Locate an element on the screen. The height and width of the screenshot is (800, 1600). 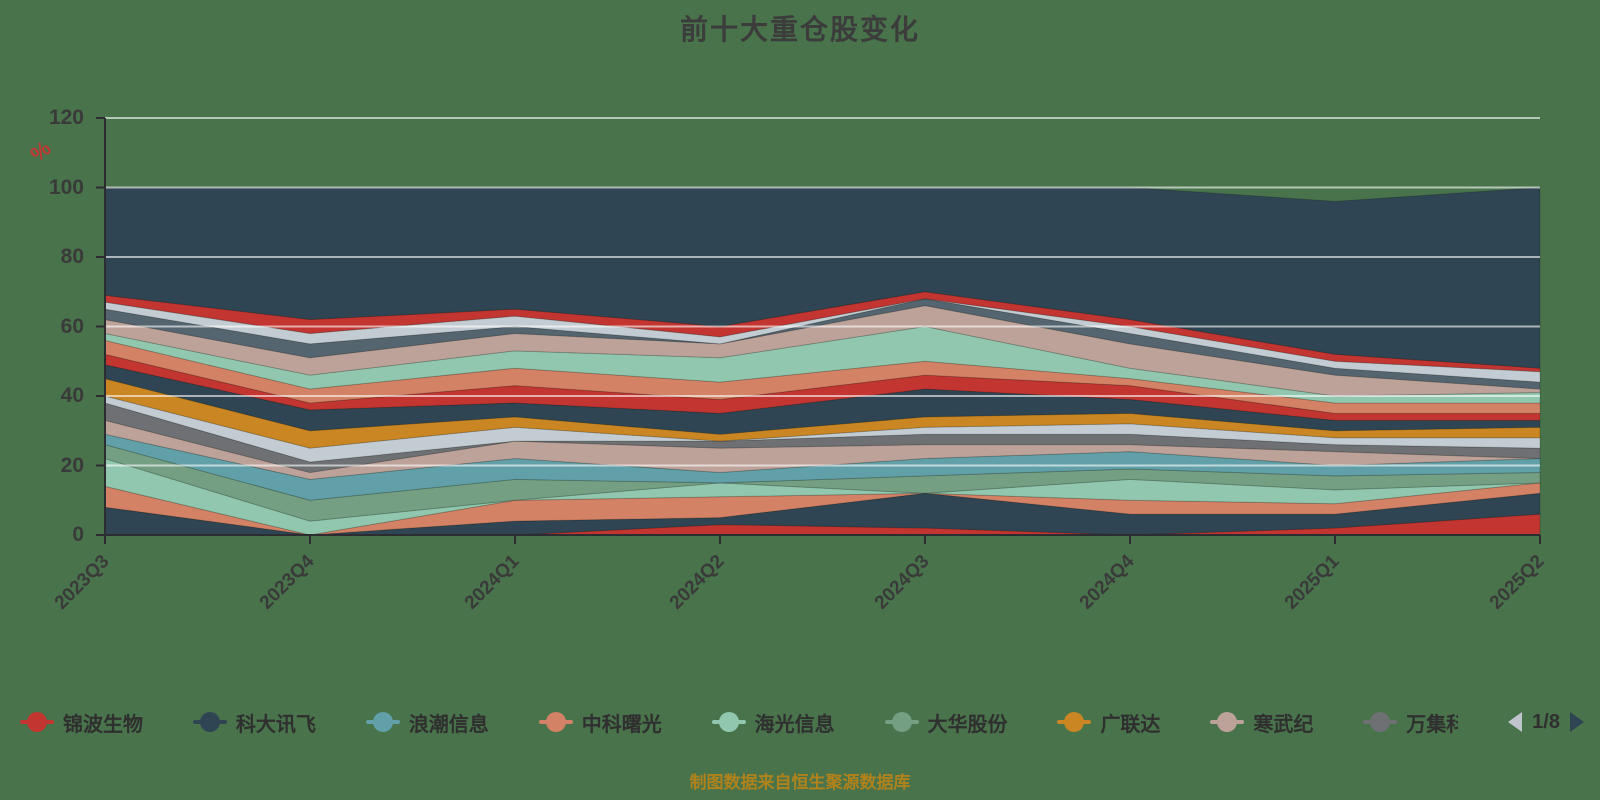
y-axis-label-20: 20 is located at coordinates (72, 465).